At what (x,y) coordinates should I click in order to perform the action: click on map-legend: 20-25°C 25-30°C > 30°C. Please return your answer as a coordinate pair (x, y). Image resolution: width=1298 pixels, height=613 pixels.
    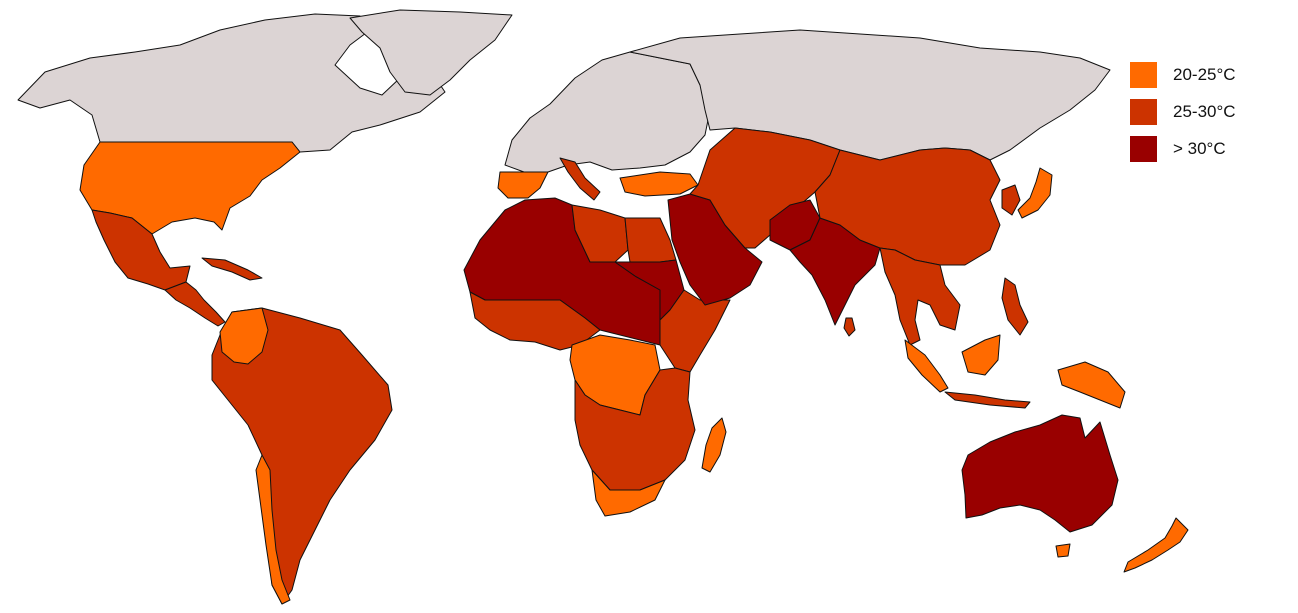
    Looking at the image, I should click on (1183, 117).